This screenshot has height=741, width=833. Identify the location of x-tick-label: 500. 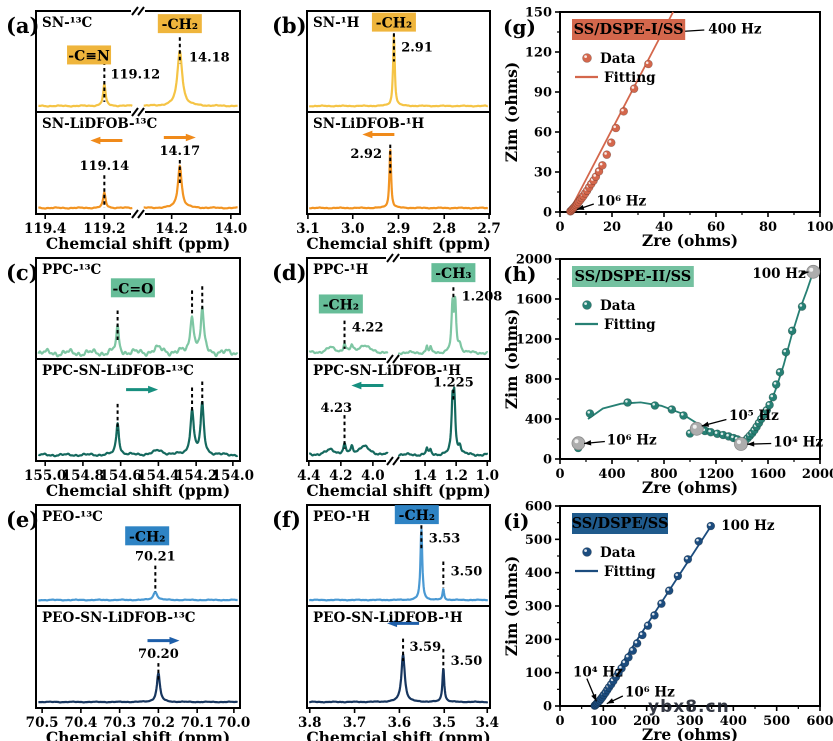
(776, 721).